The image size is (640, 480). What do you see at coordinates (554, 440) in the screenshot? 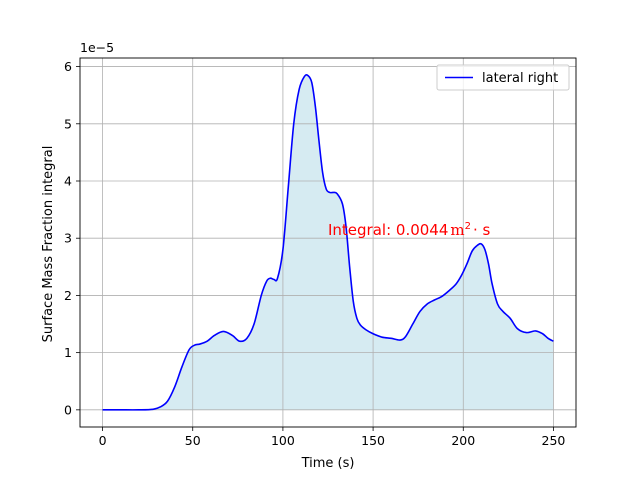
I see `x-tick-label: 250` at bounding box center [554, 440].